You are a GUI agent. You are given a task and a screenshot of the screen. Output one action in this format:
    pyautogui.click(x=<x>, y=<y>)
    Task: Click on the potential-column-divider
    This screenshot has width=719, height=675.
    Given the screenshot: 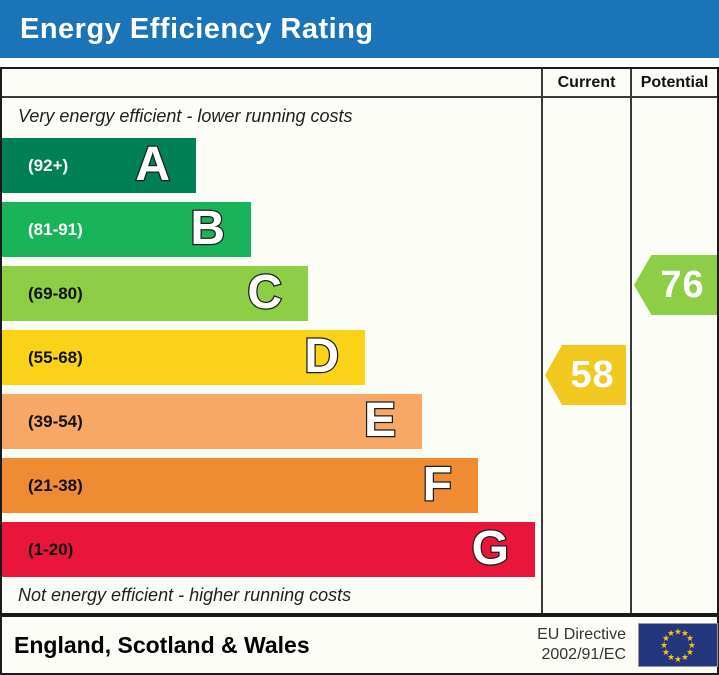 What is the action you would take?
    pyautogui.click(x=631, y=341)
    